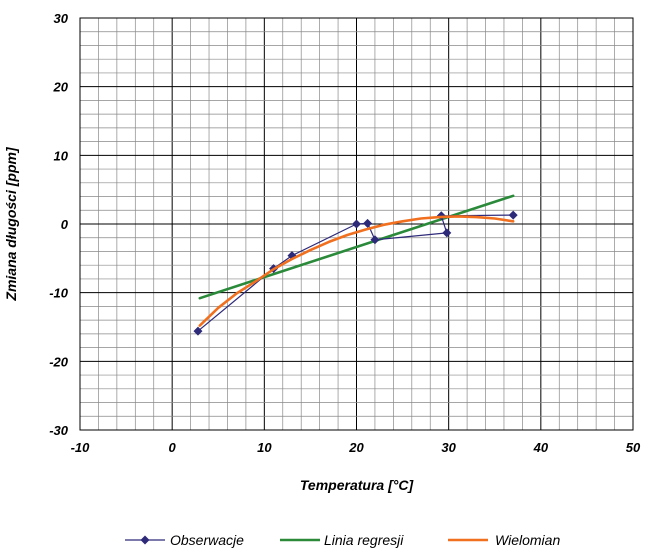  Describe the element at coordinates (173, 447) in the screenshot. I see `x-tick-label: 0` at that location.